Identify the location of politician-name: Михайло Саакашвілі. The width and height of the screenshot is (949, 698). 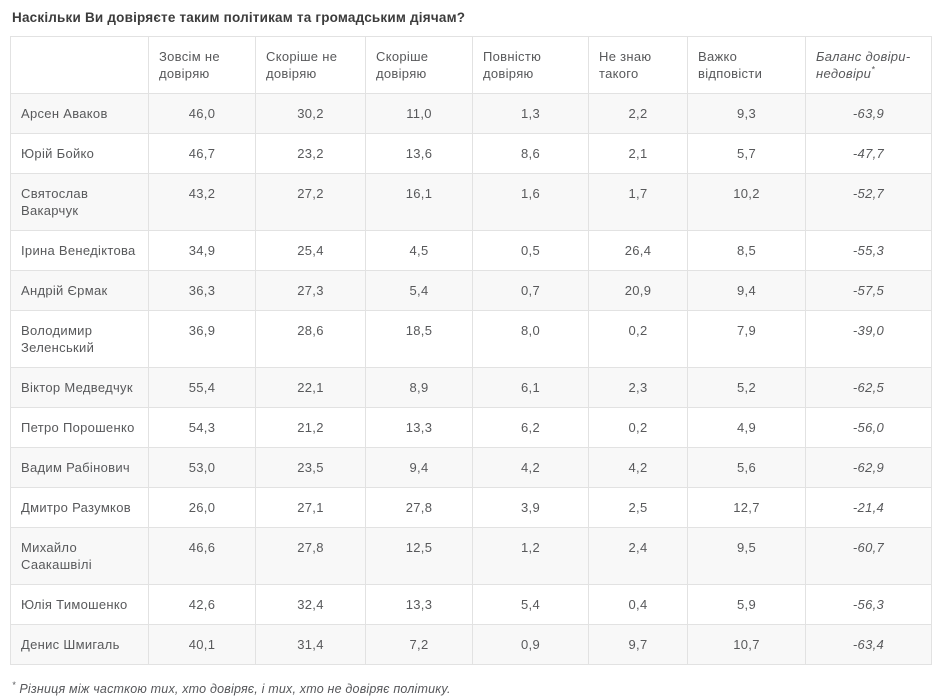
(79, 556).